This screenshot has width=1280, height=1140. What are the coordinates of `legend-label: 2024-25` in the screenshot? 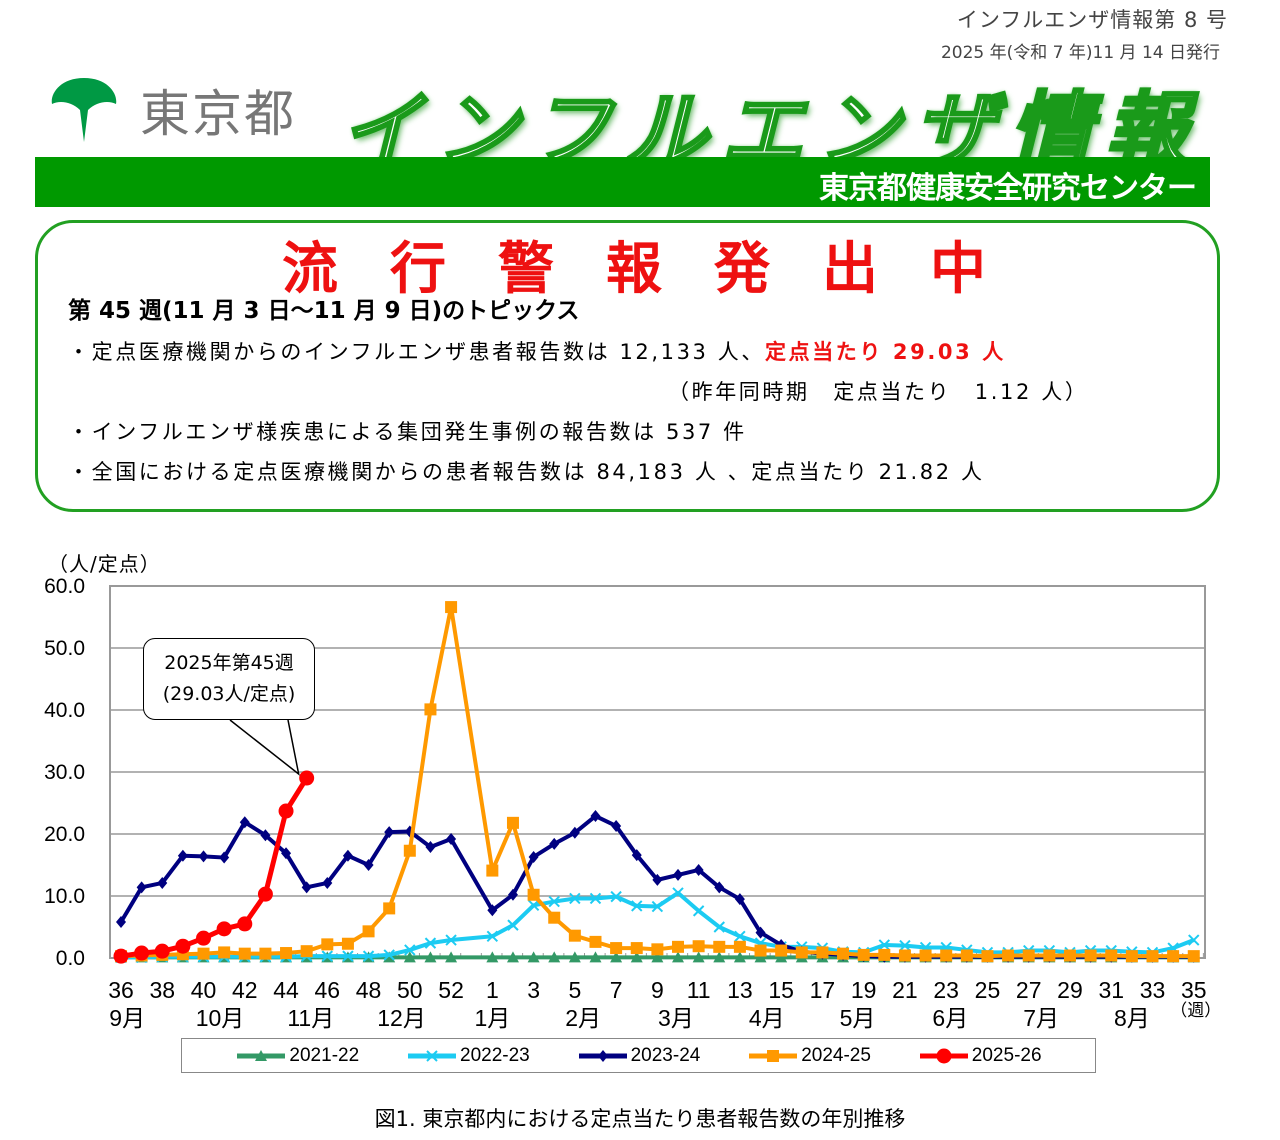 It's located at (836, 1055).